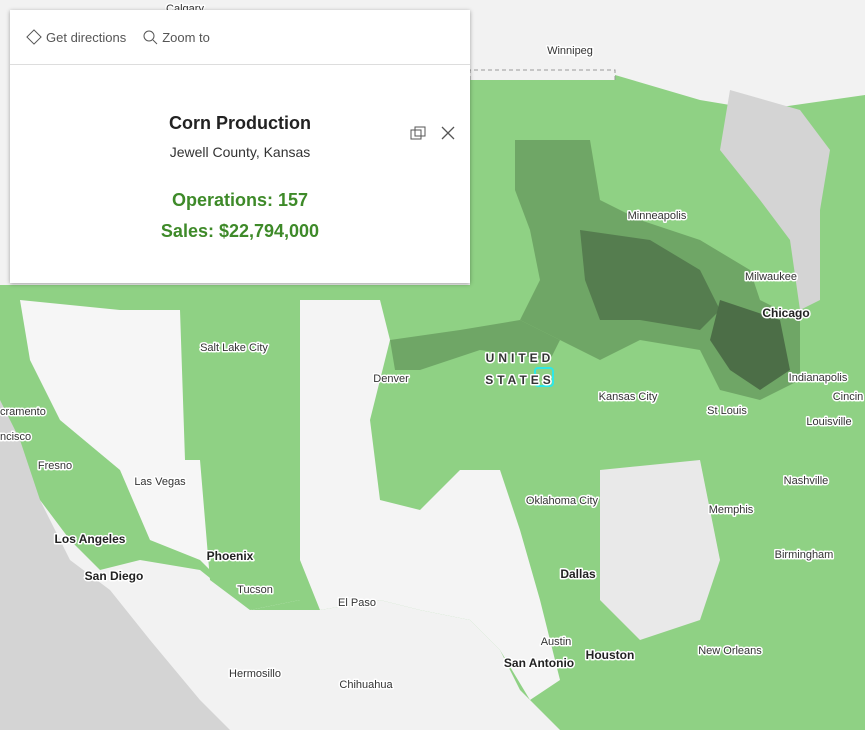 This screenshot has height=730, width=865. I want to click on dock-button, so click(418, 133).